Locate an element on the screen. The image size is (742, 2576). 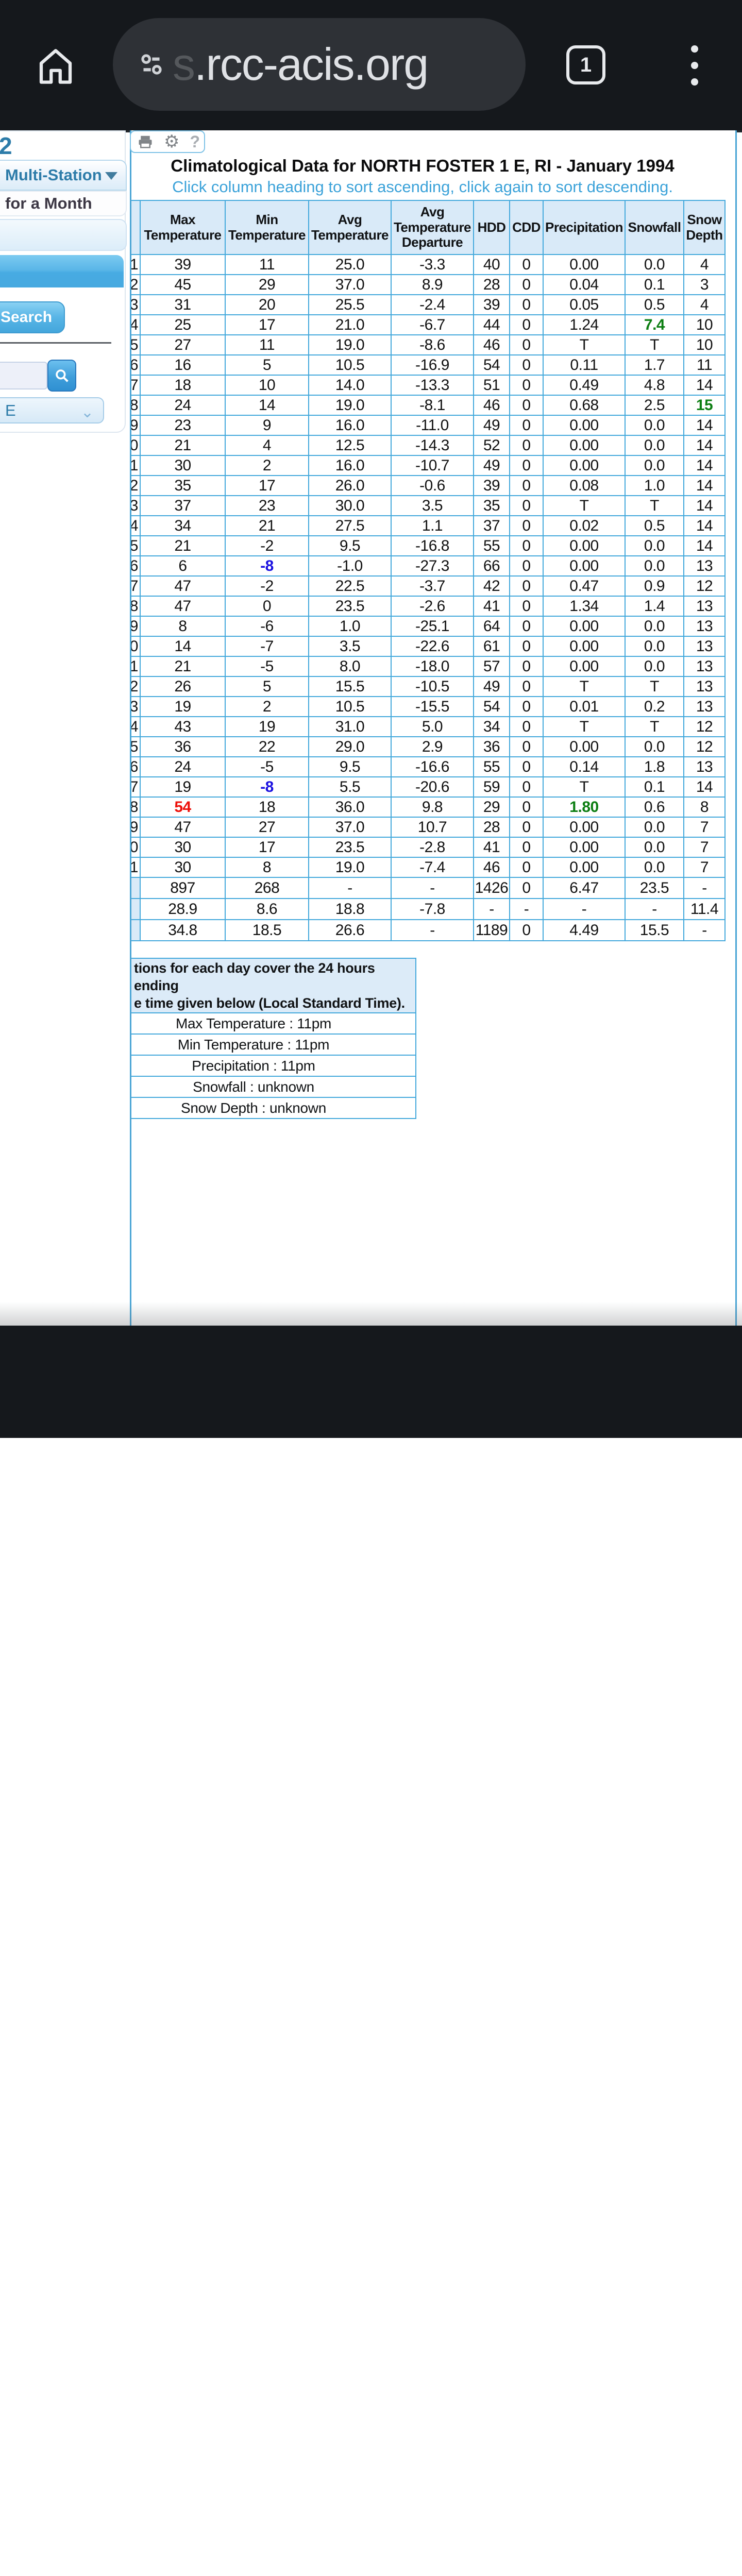
sidebar-divider is located at coordinates (55, 343).